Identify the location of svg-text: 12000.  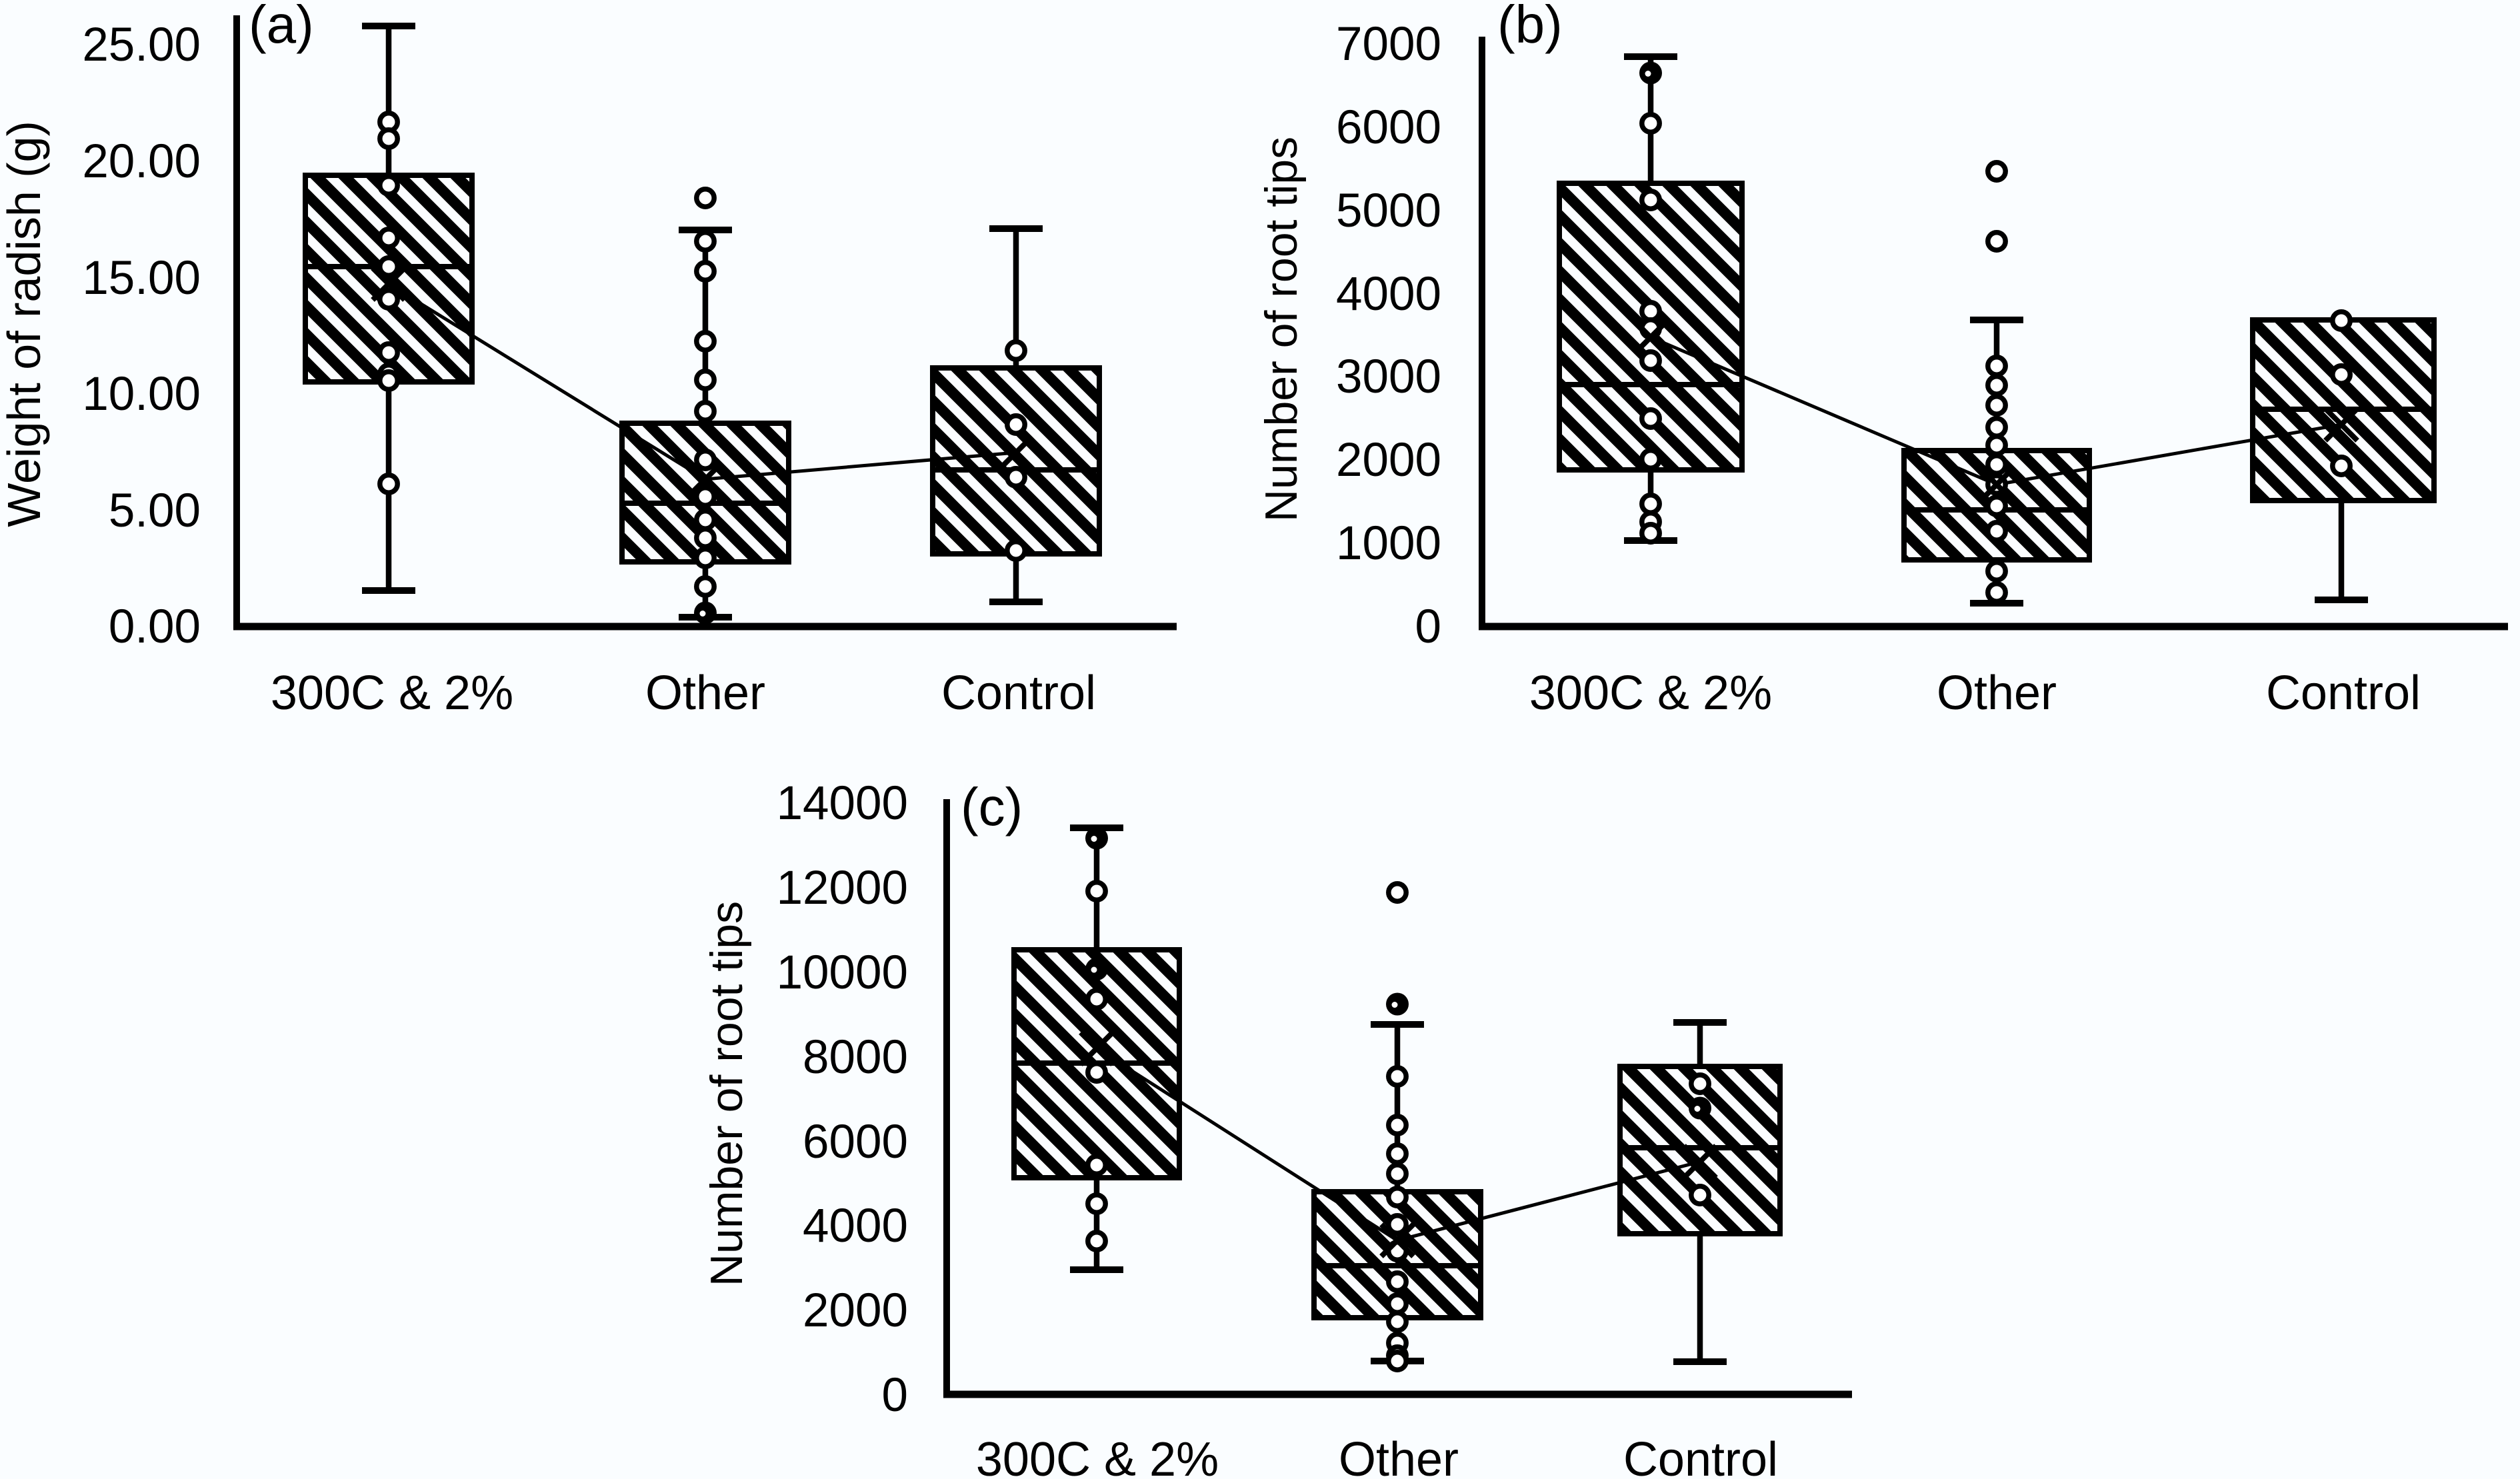
(842, 888).